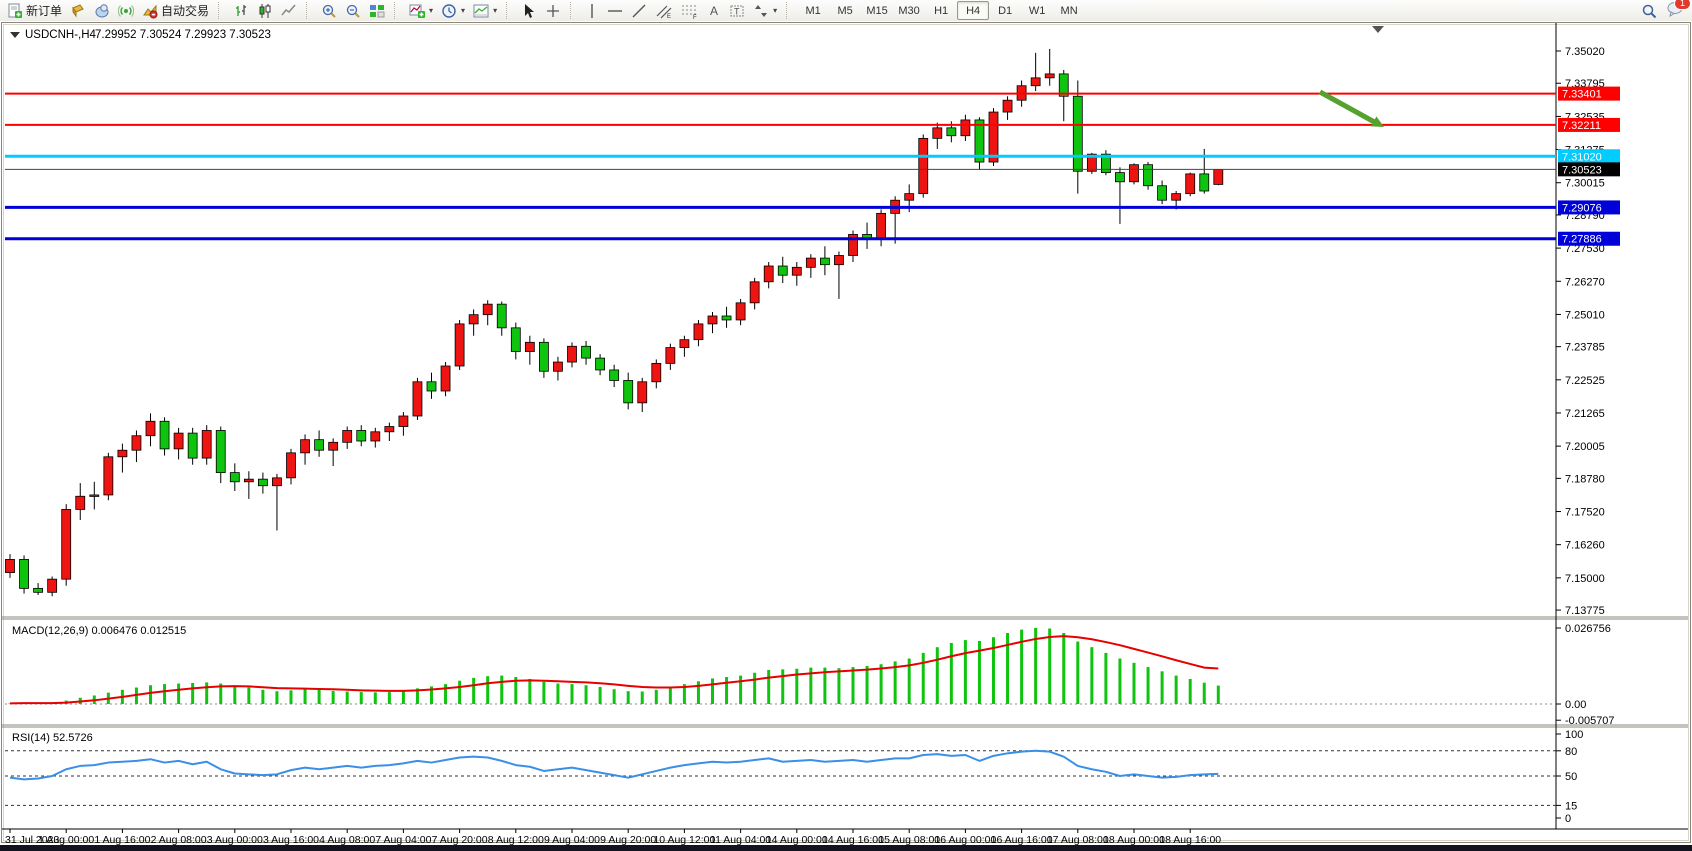  What do you see at coordinates (765, 11) in the screenshot?
I see `arrows-button: ▾` at bounding box center [765, 11].